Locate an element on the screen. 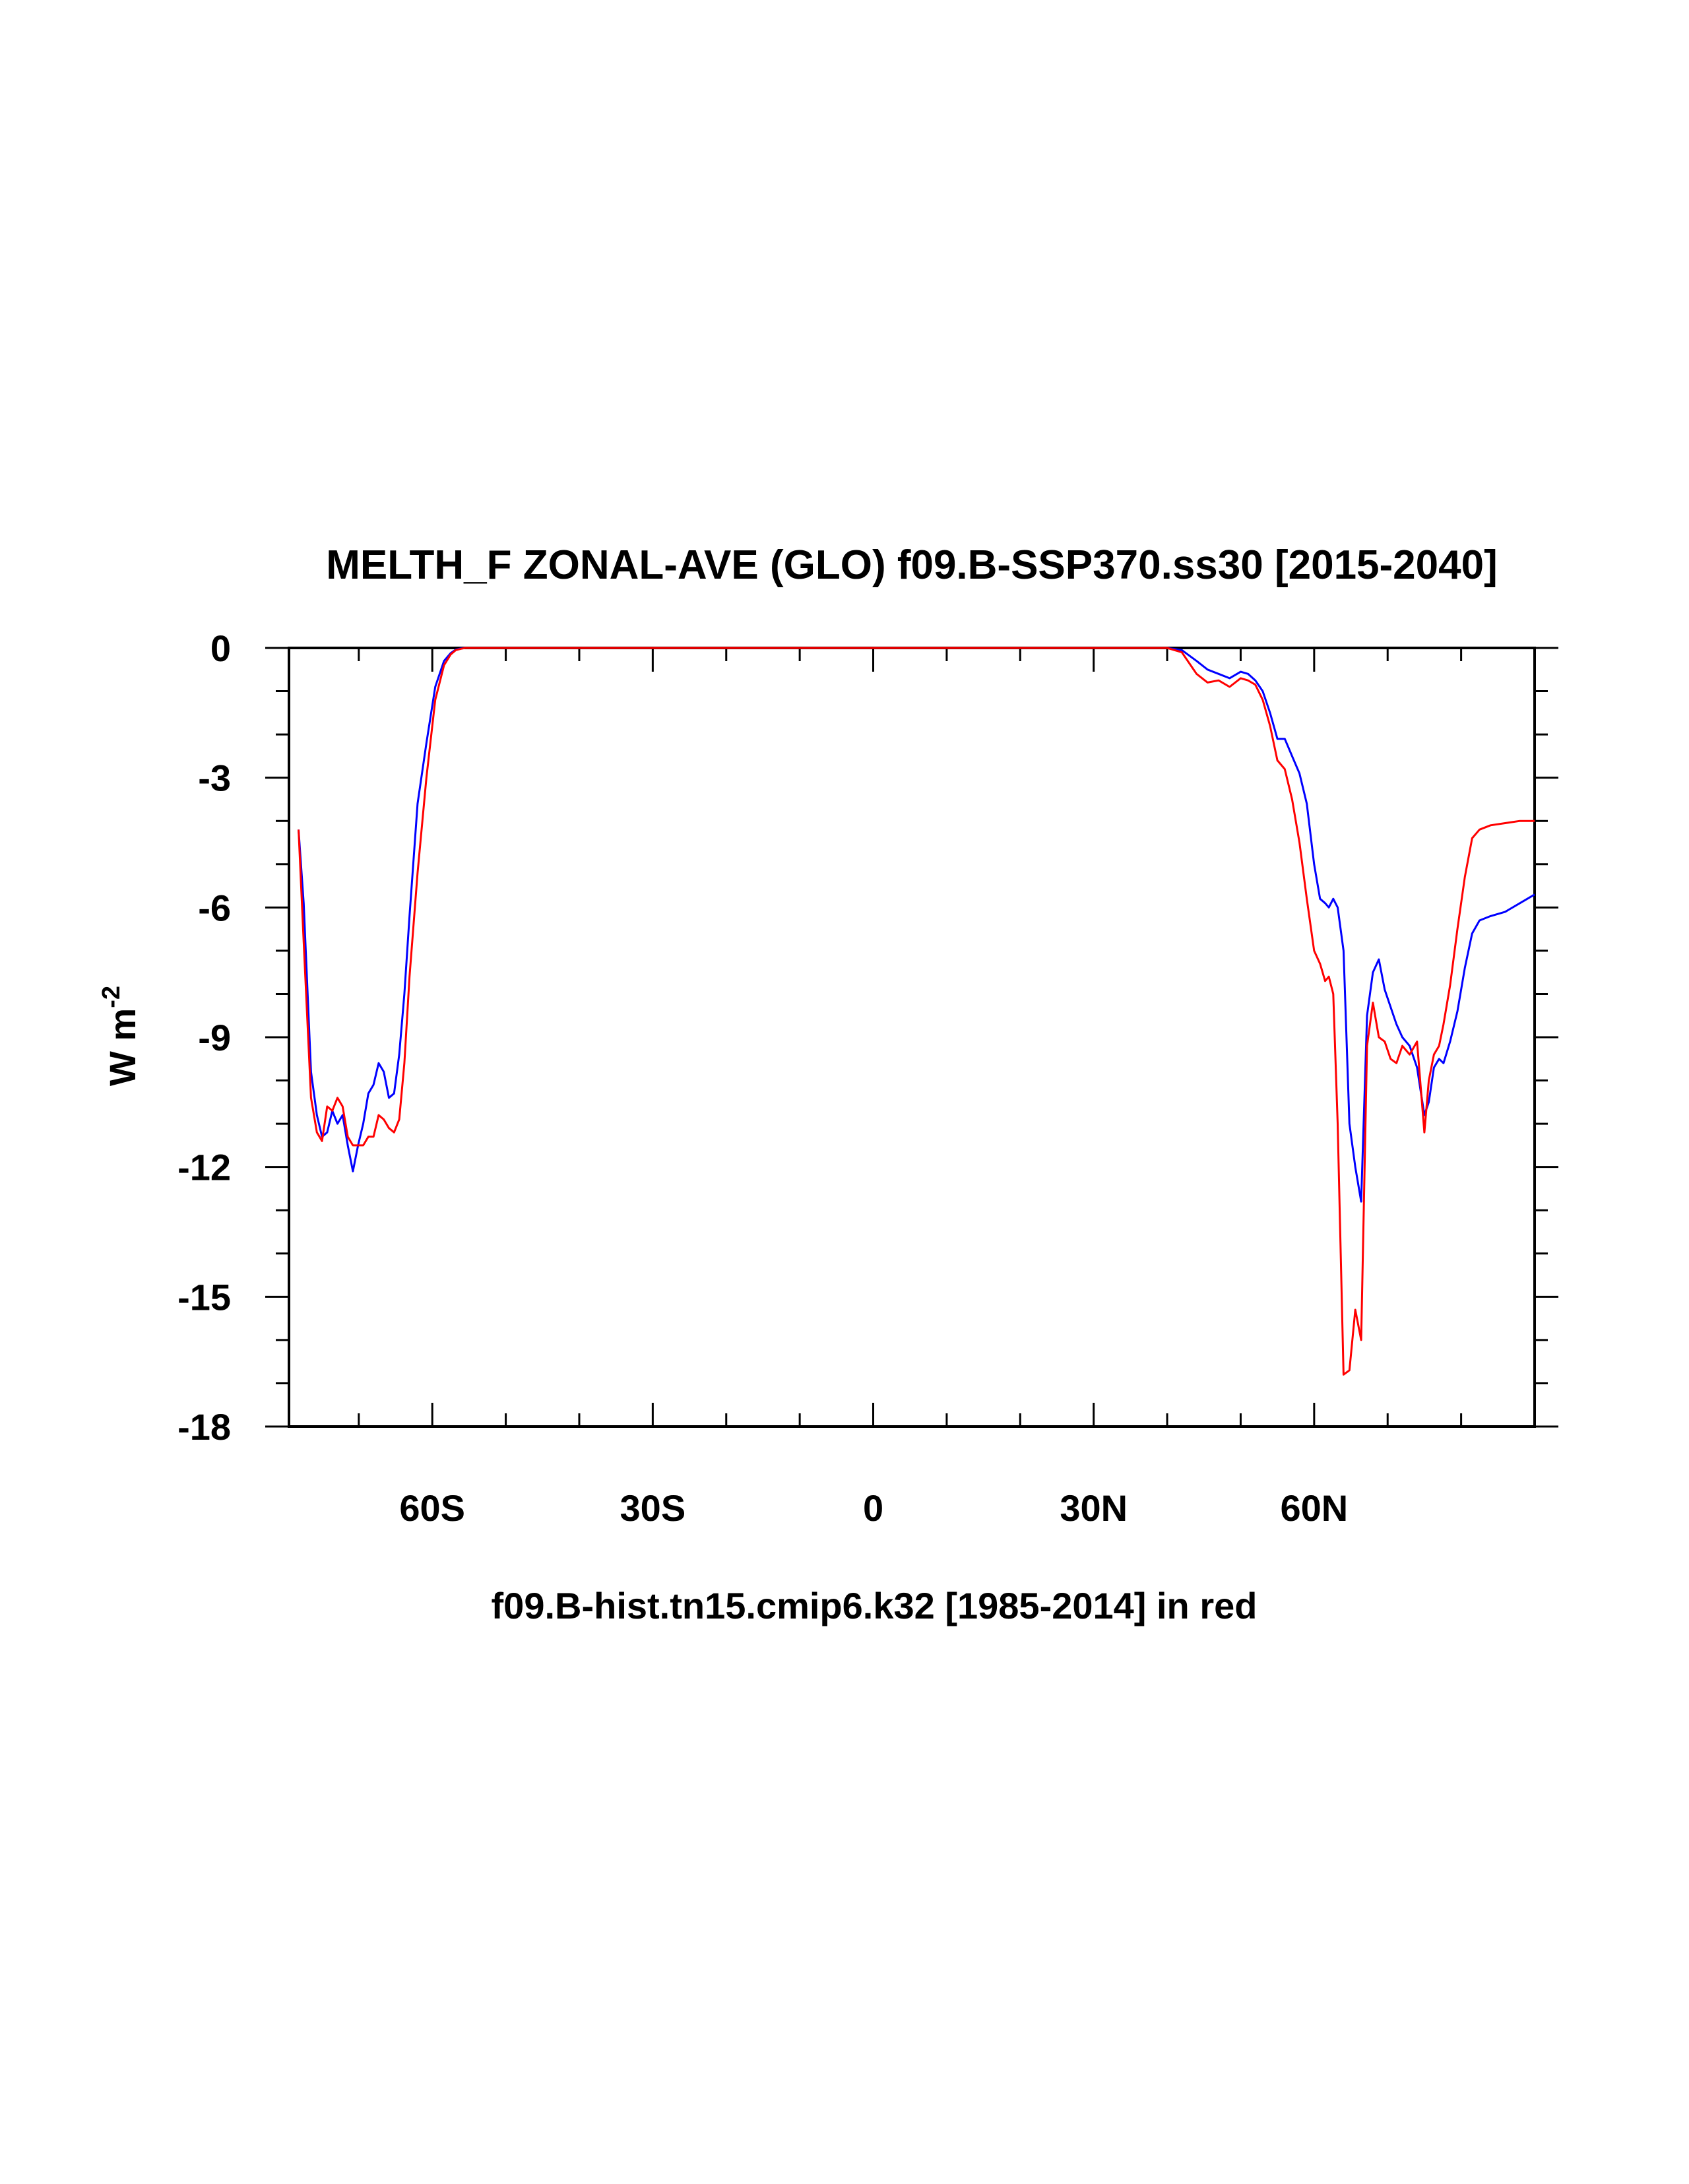 This screenshot has height=2184, width=1689. y-axis-label: W m-2 is located at coordinates (120, 1036).